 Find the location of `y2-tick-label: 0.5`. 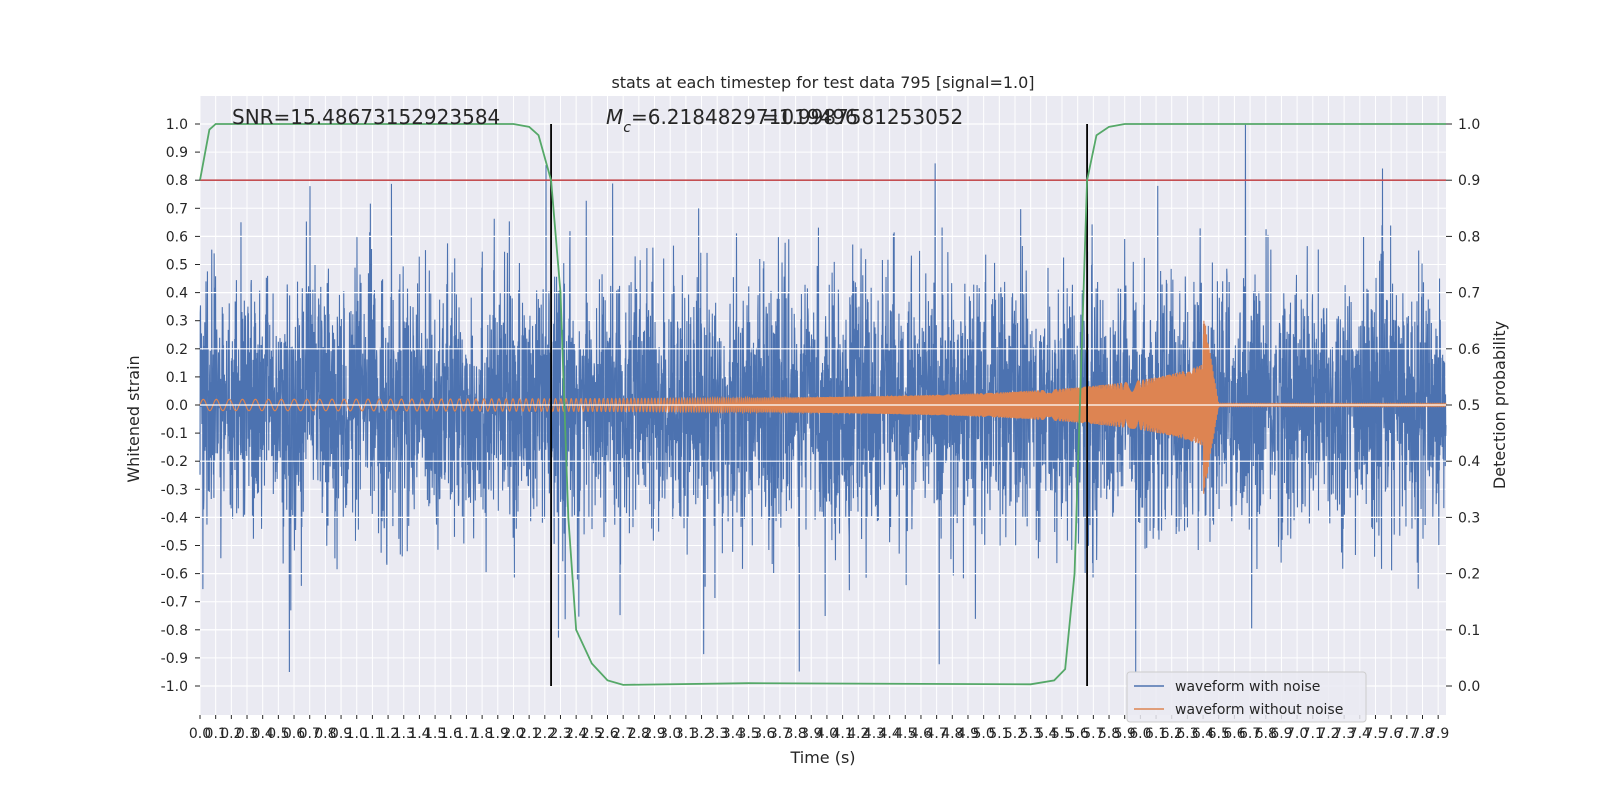

y2-tick-label: 0.5 is located at coordinates (1469, 406).